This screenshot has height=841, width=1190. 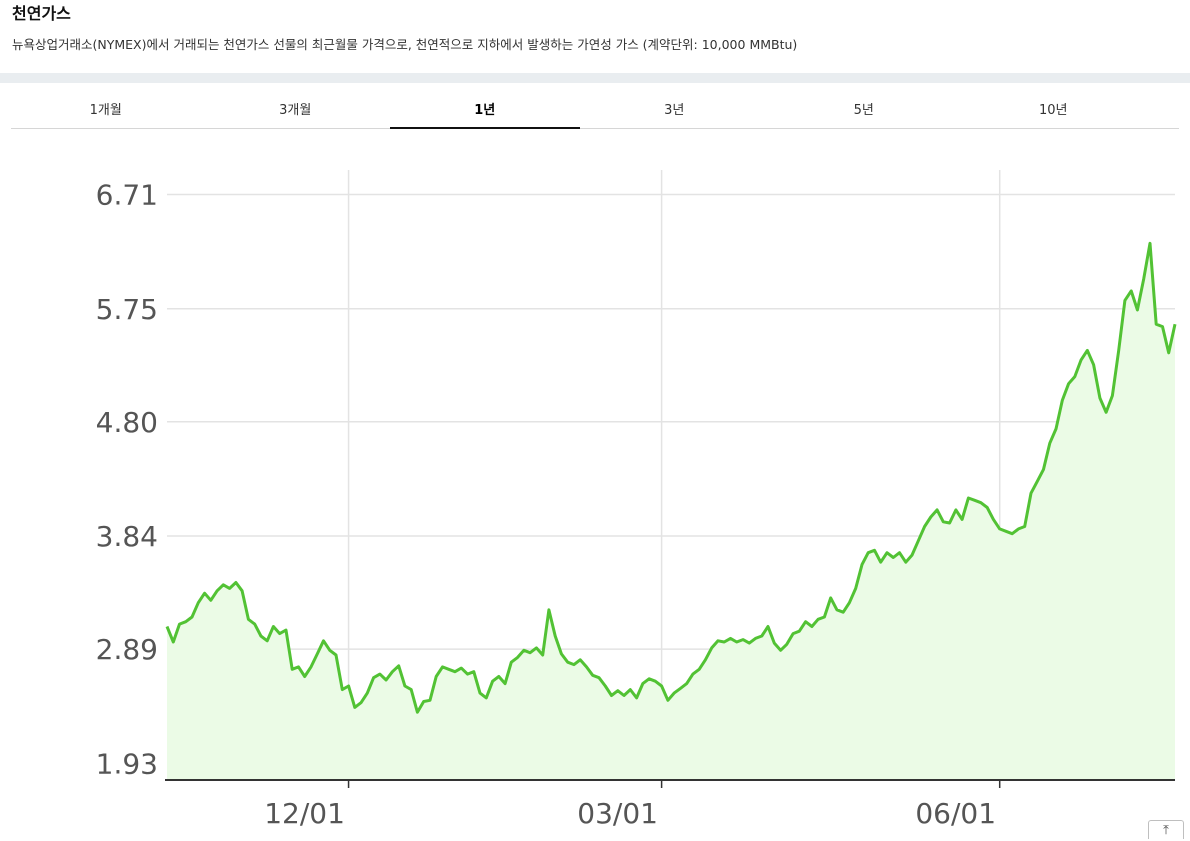 What do you see at coordinates (674, 110) in the screenshot?
I see `tab-3-years: 3년` at bounding box center [674, 110].